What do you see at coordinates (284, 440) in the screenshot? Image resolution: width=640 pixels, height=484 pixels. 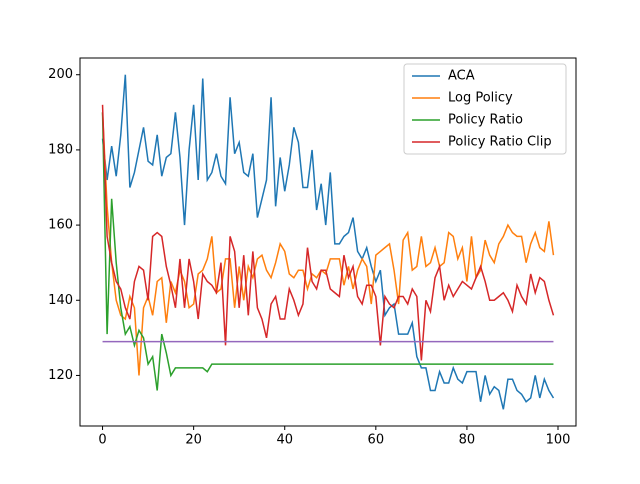 I see `x-tick-label: 40` at bounding box center [284, 440].